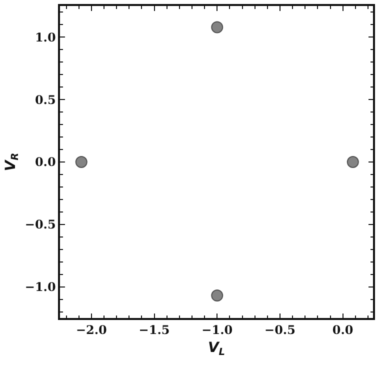  Describe the element at coordinates (45, 99) in the screenshot. I see `y-tick-label: 0.5` at that location.